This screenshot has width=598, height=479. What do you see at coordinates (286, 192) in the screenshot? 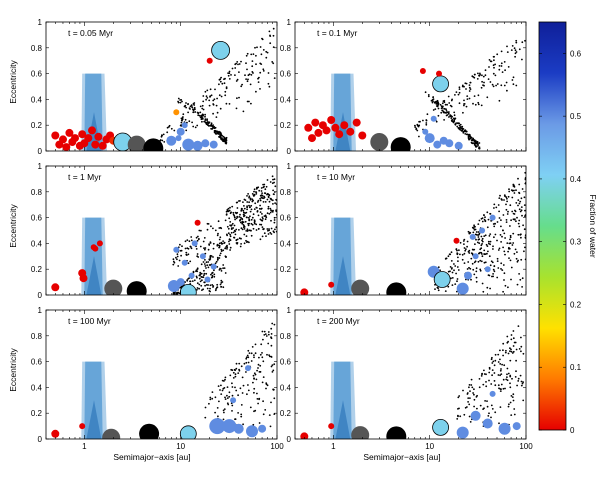
I see `y-tick-label: 0.8` at bounding box center [286, 192].